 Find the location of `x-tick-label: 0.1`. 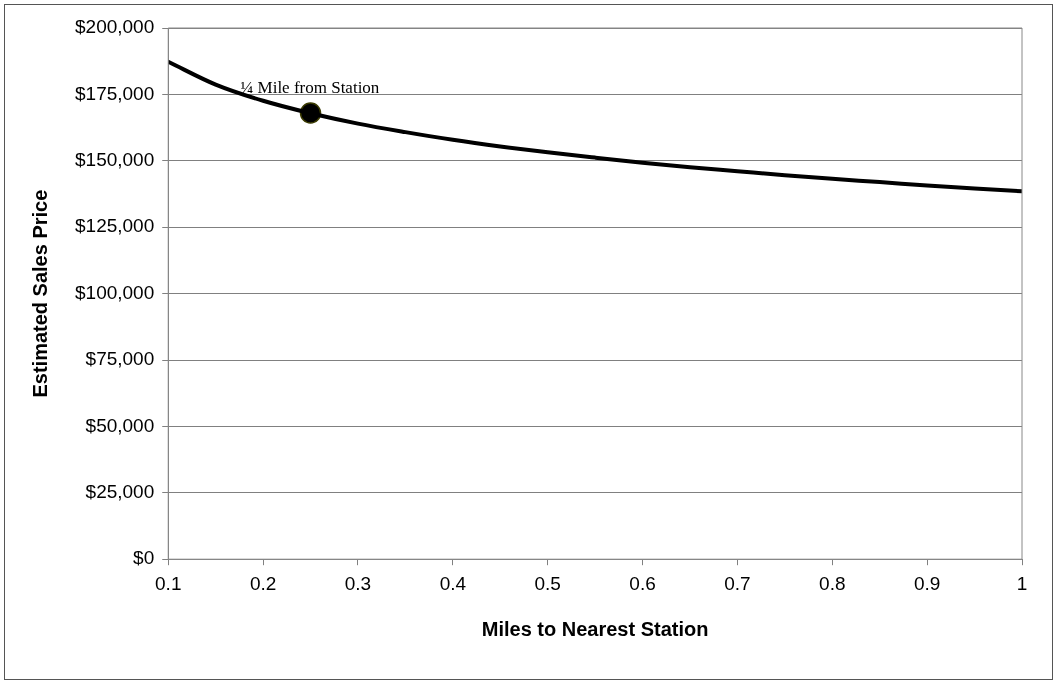

x-tick-label: 0.1 is located at coordinates (168, 583).